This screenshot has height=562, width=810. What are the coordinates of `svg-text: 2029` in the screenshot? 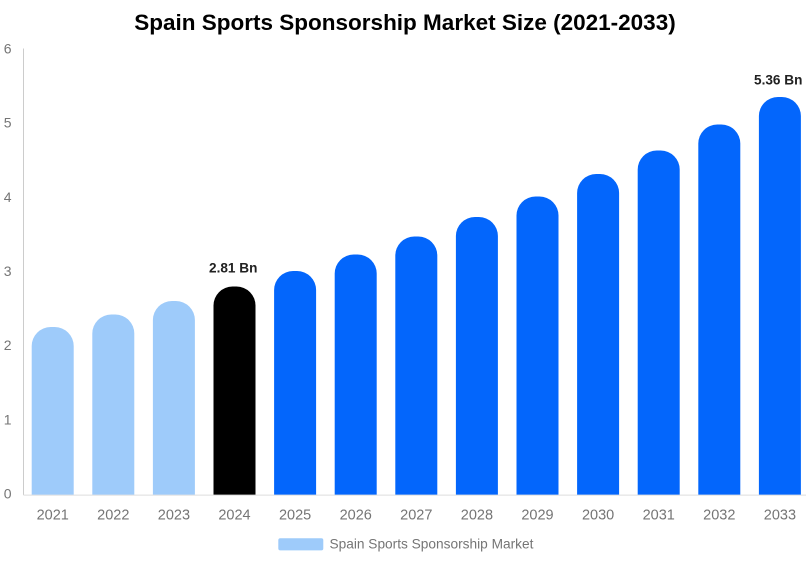 It's located at (537, 515).